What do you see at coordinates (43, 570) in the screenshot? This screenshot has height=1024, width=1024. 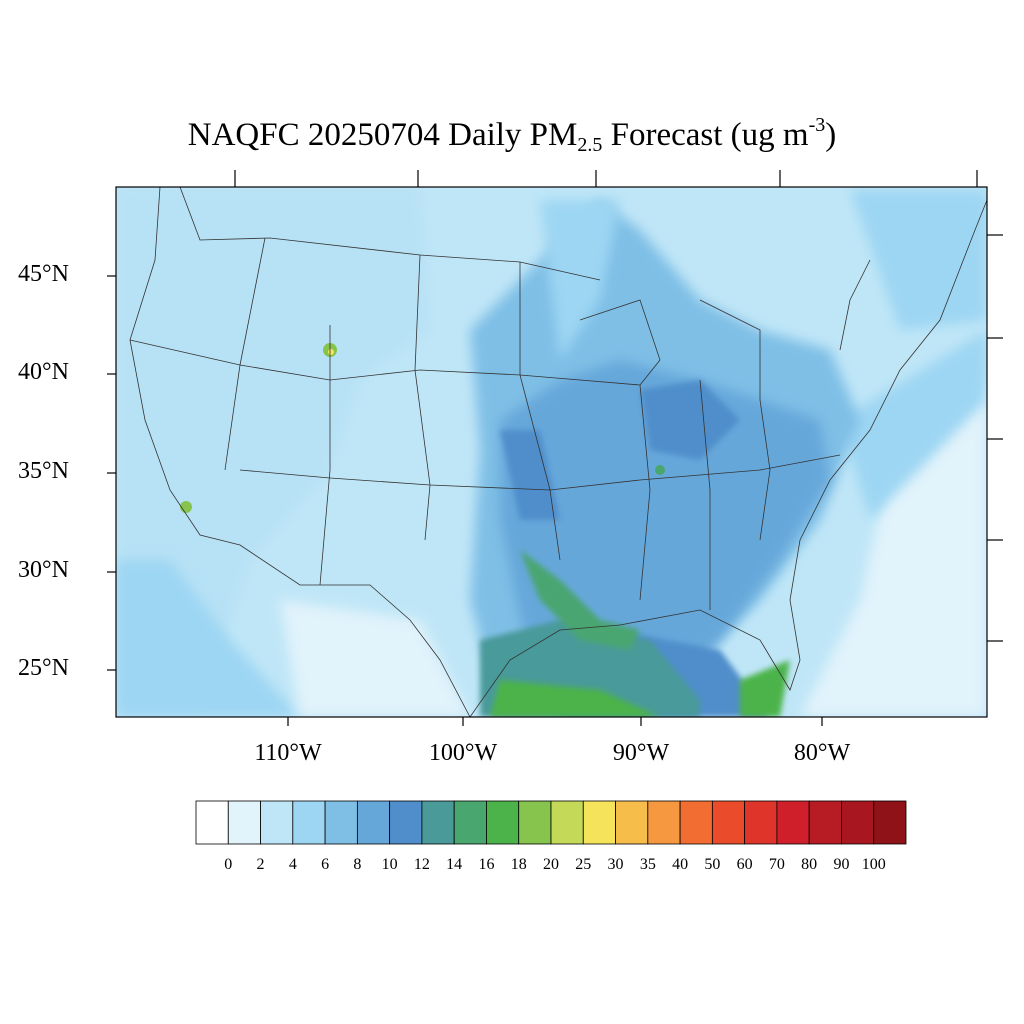 I see `lat-label-30n: 30°N` at bounding box center [43, 570].